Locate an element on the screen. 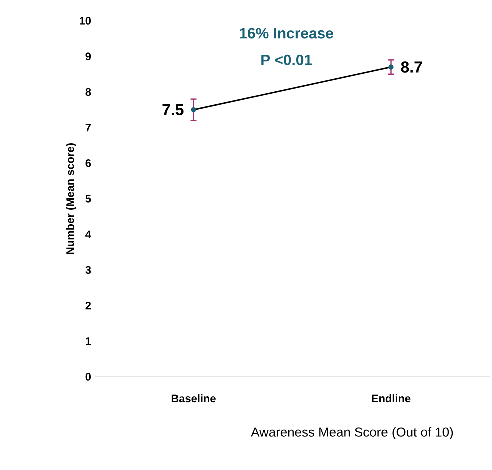  y-tick-label: 0 is located at coordinates (89, 377).